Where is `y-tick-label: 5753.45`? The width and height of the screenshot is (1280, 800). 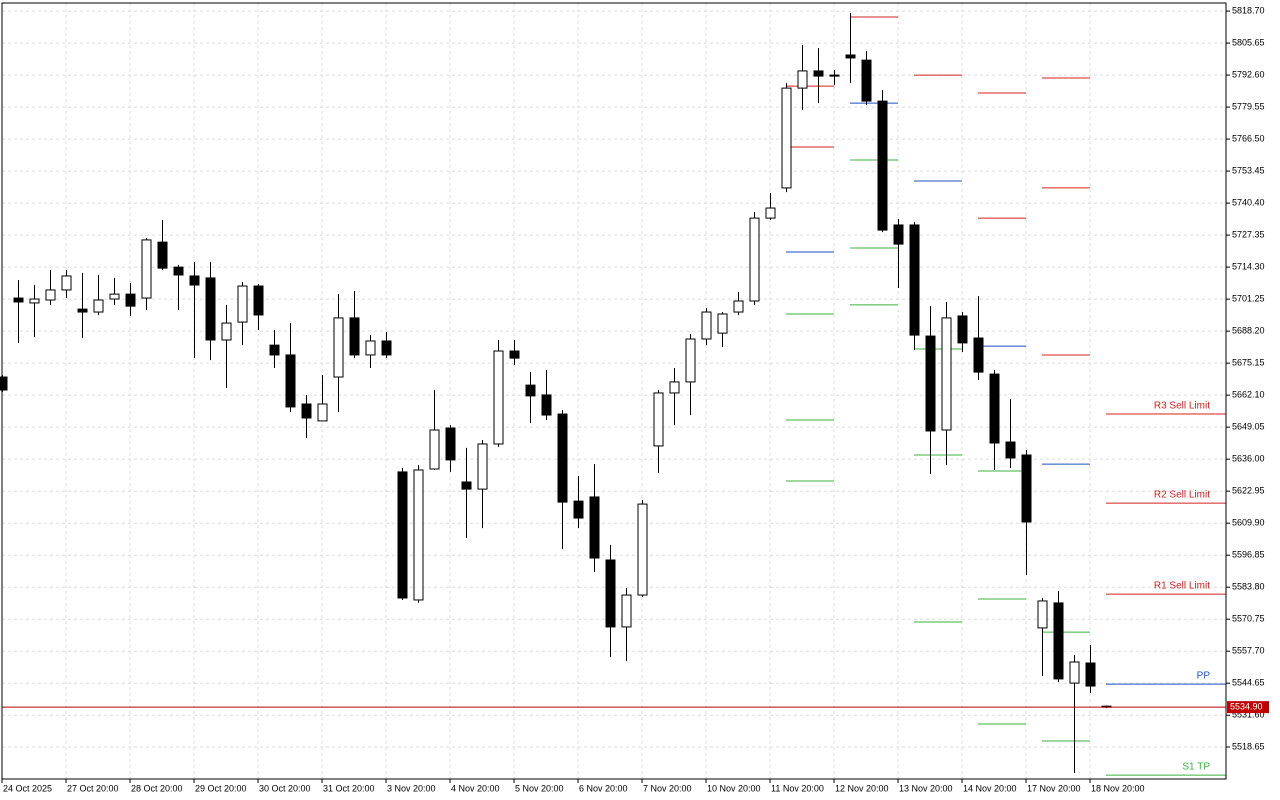
y-tick-label: 5753.45 is located at coordinates (1248, 171).